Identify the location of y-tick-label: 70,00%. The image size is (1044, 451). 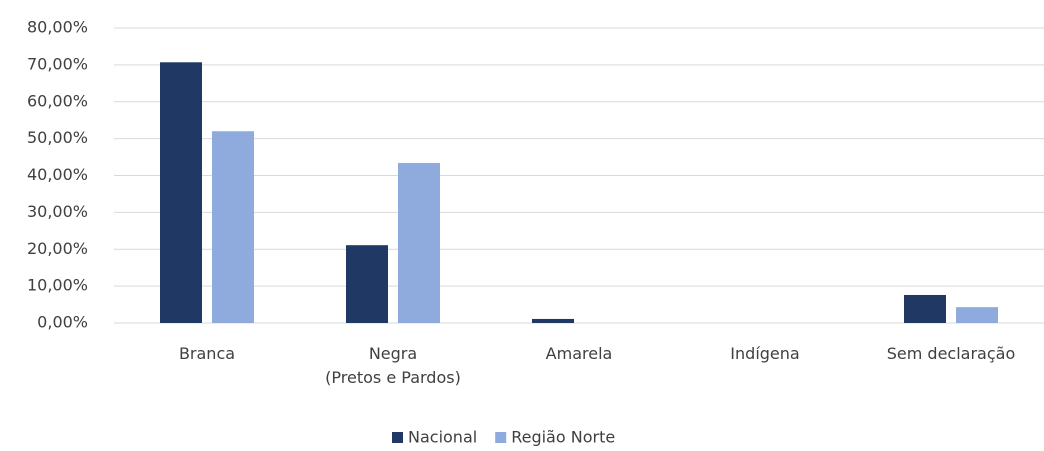
(57, 63).